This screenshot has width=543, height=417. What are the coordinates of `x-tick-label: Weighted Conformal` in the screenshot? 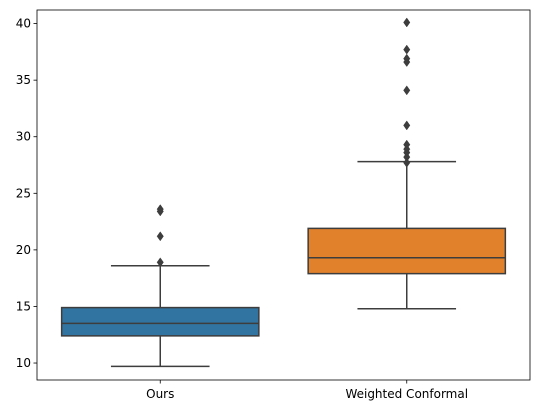 It's located at (406, 394).